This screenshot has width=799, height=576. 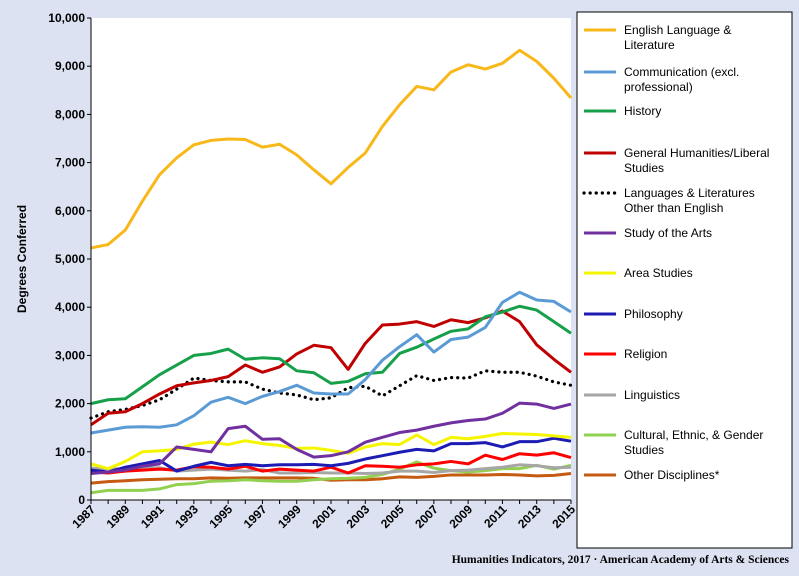 What do you see at coordinates (331, 455) in the screenshot?
I see `series-line-philosophy` at bounding box center [331, 455].